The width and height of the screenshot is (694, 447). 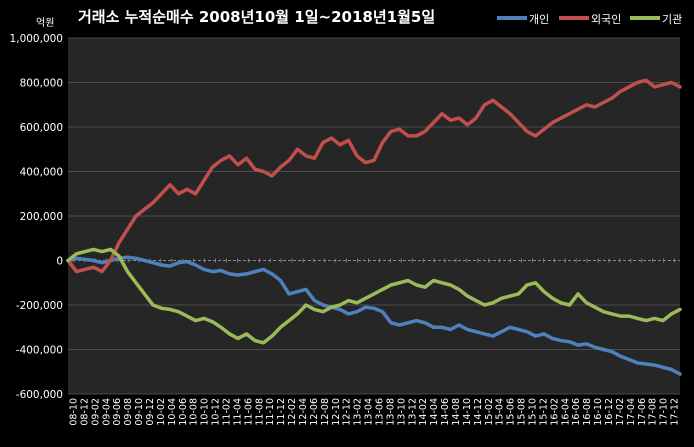 I want to click on x-tick-label: 10-08, so click(x=194, y=412).